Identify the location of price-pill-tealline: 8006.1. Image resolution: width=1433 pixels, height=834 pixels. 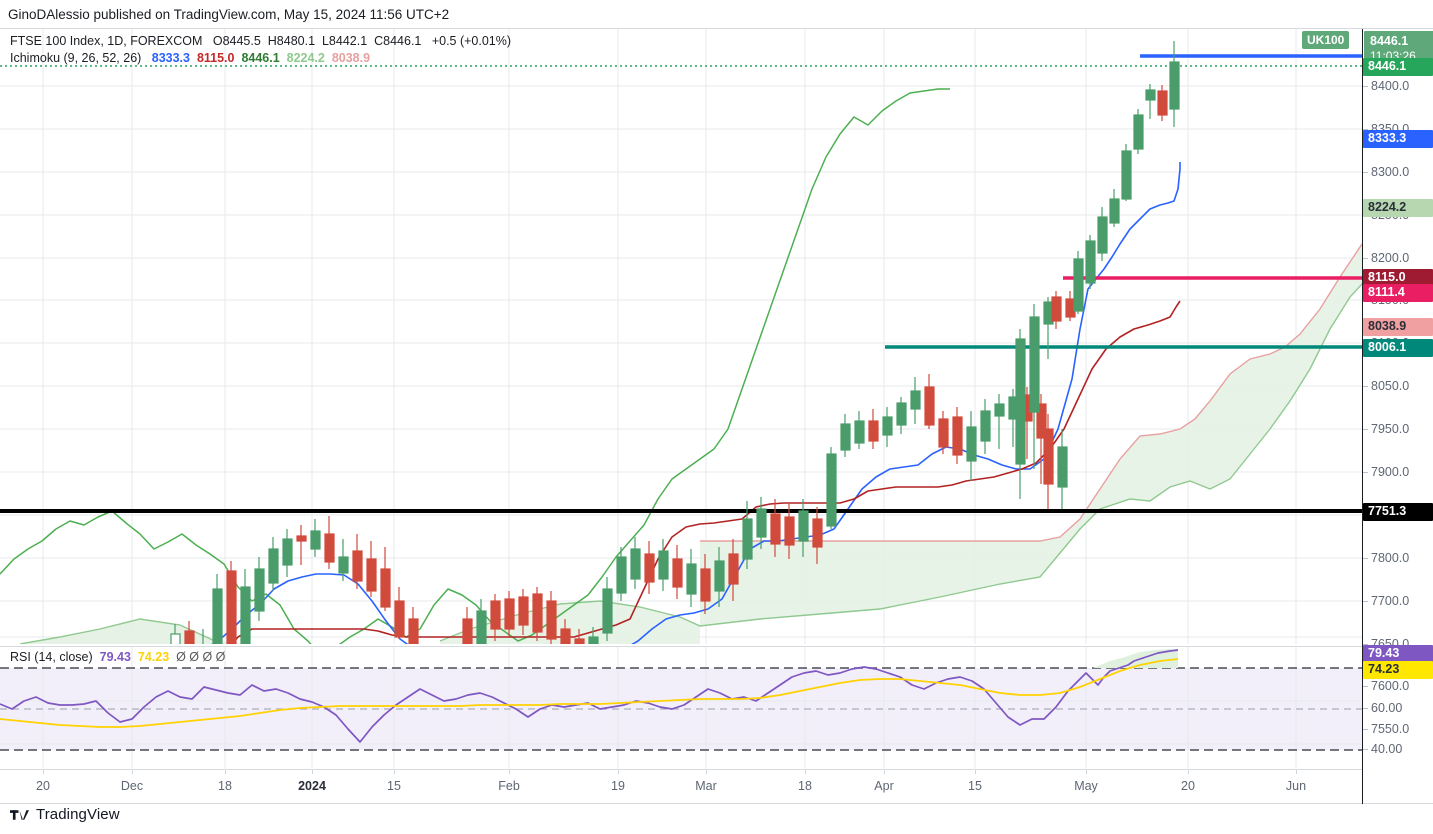
(1398, 348).